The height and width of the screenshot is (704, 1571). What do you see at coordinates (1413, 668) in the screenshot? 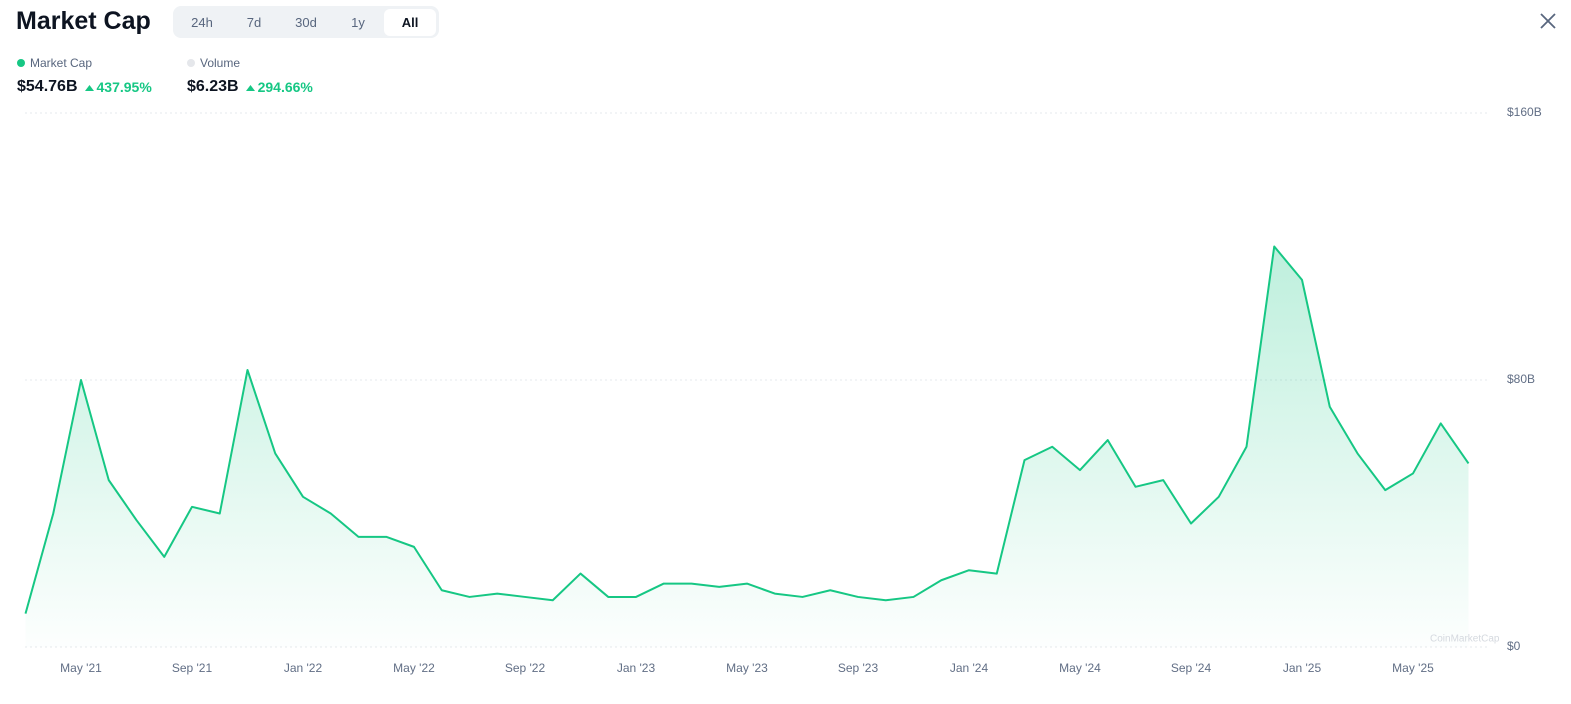
I see `x-tick-label: May '25` at bounding box center [1413, 668].